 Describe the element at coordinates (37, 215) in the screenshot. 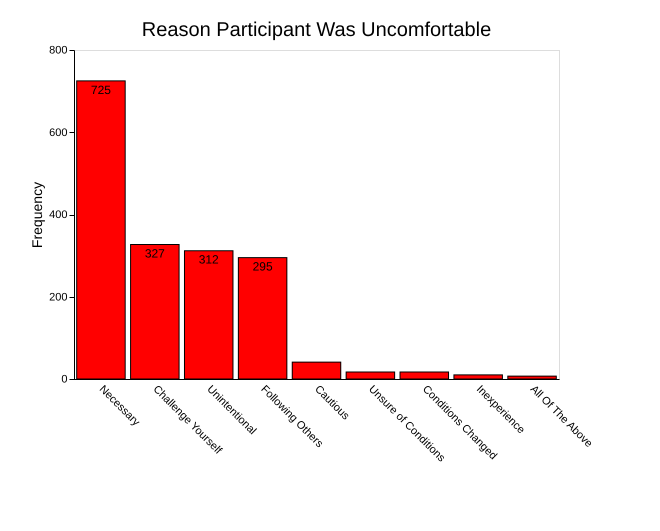

I see `y-axis-title: Frequency` at that location.